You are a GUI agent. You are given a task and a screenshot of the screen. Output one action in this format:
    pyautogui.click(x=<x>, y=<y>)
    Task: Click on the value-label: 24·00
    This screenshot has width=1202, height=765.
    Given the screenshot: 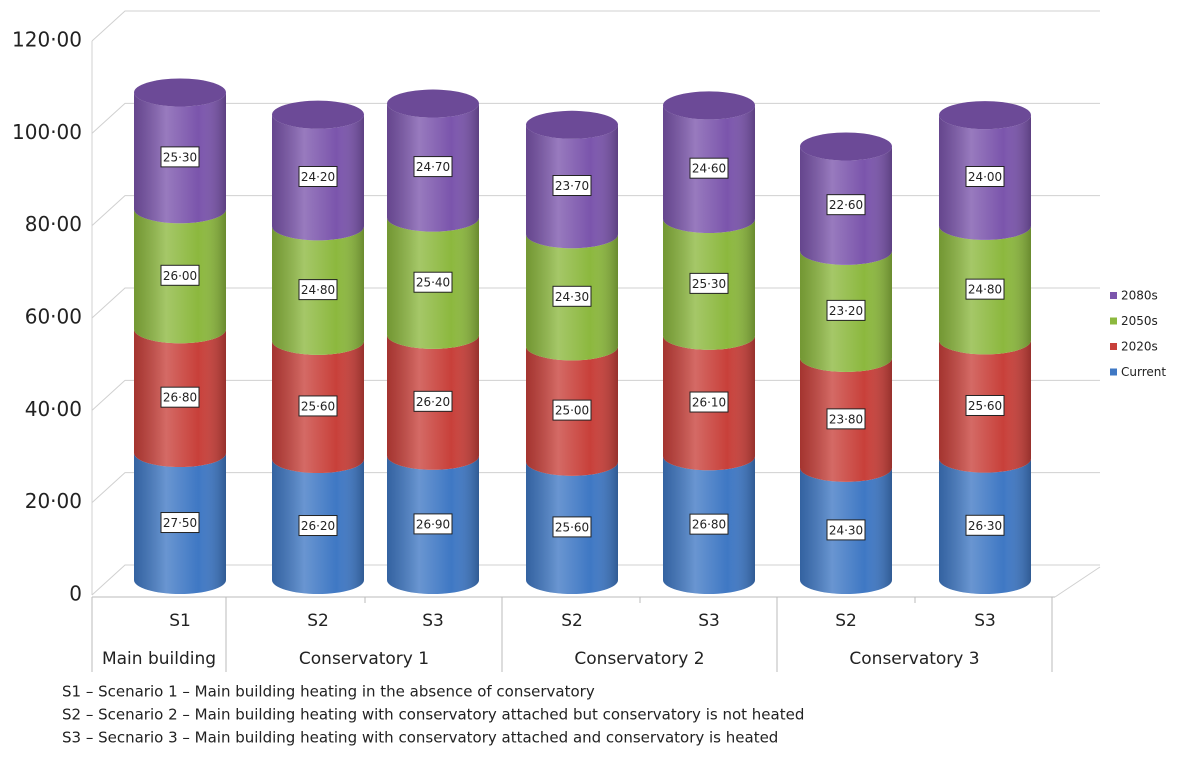 What is the action you would take?
    pyautogui.click(x=985, y=177)
    